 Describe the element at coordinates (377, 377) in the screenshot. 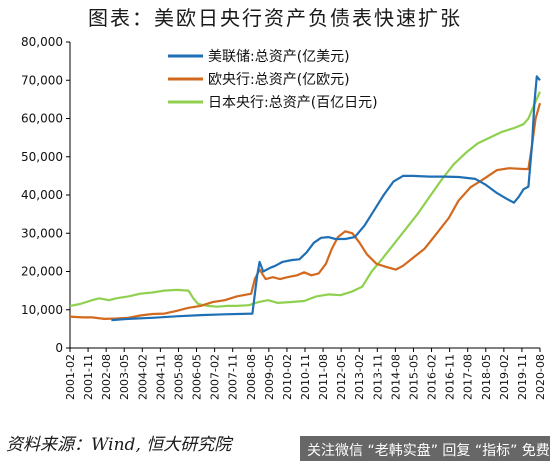

I see `x-tick-label: 2013-11` at that location.